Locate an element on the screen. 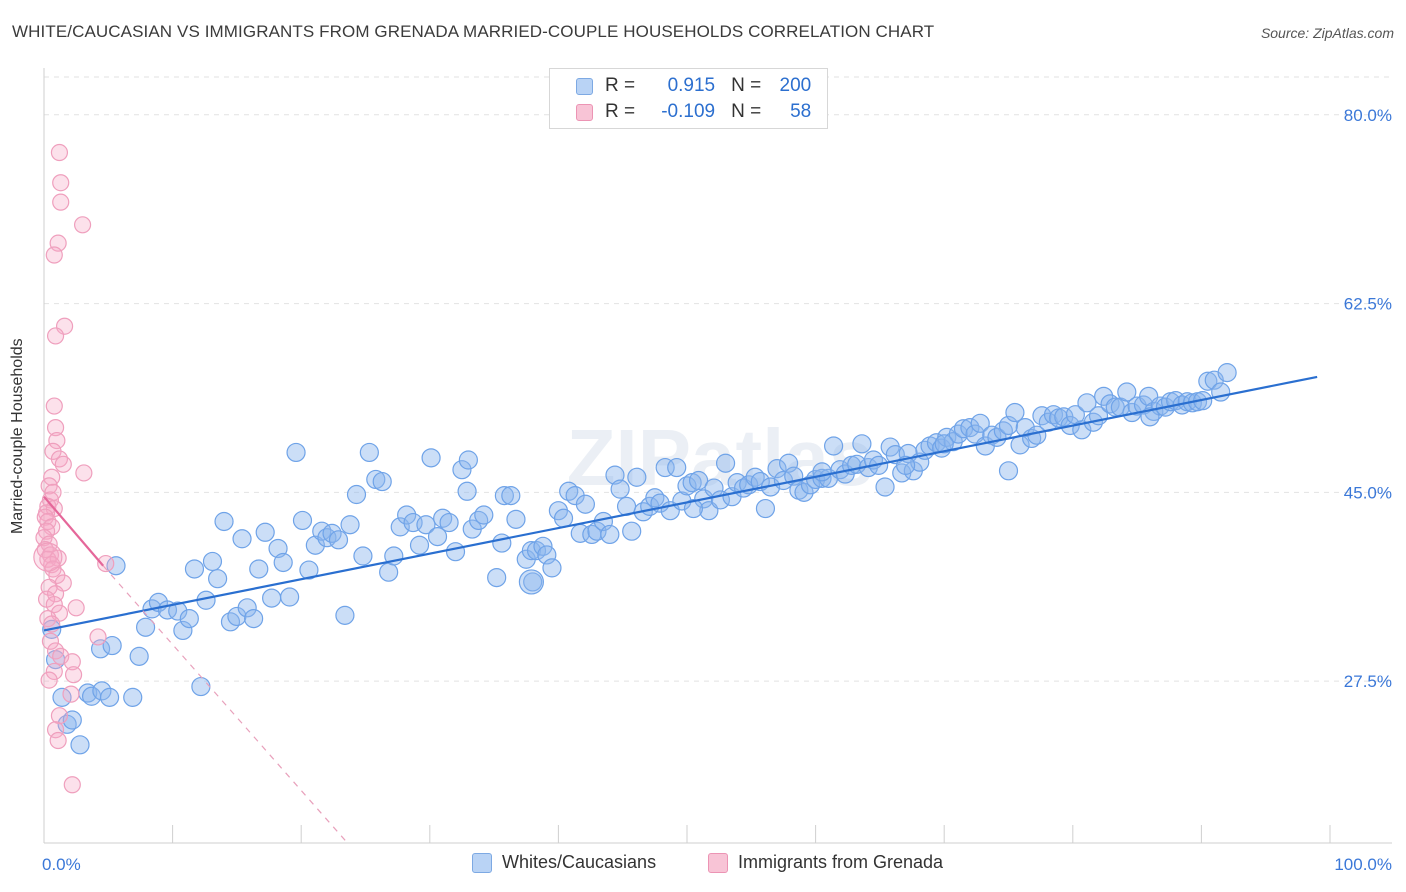 This screenshot has width=1406, height=892. n-label: N = is located at coordinates (746, 85).